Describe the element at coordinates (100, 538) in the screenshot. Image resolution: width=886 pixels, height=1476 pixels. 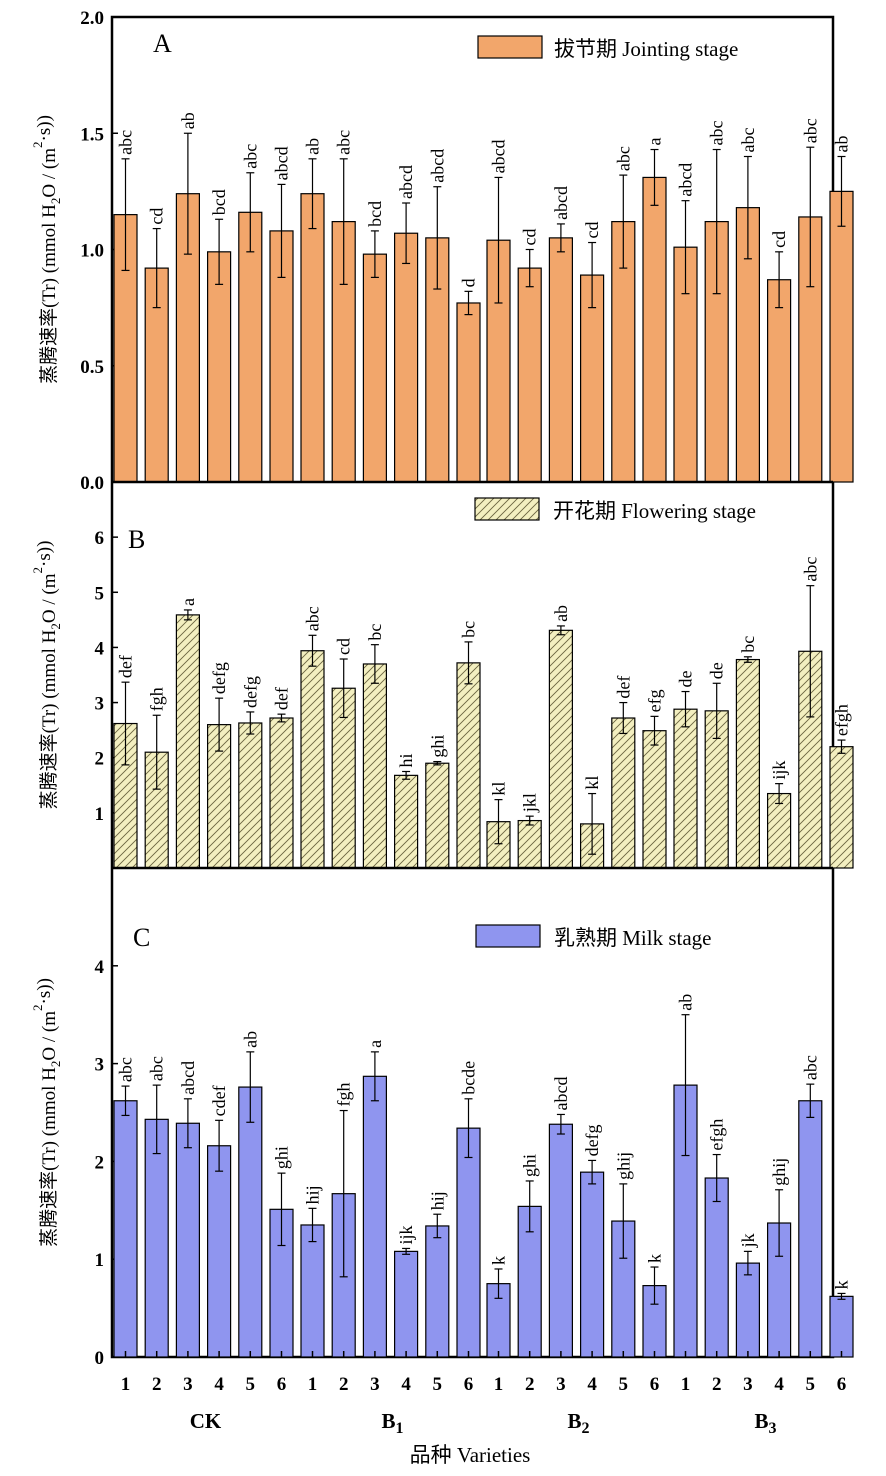
I see `y-tick-label: 6` at that location.